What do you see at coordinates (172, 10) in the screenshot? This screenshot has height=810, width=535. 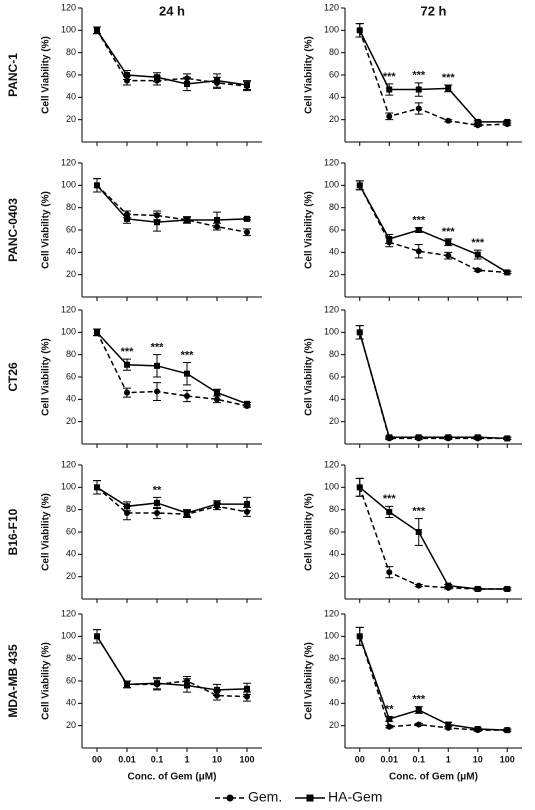 I see `column-title: 24 h` at bounding box center [172, 10].